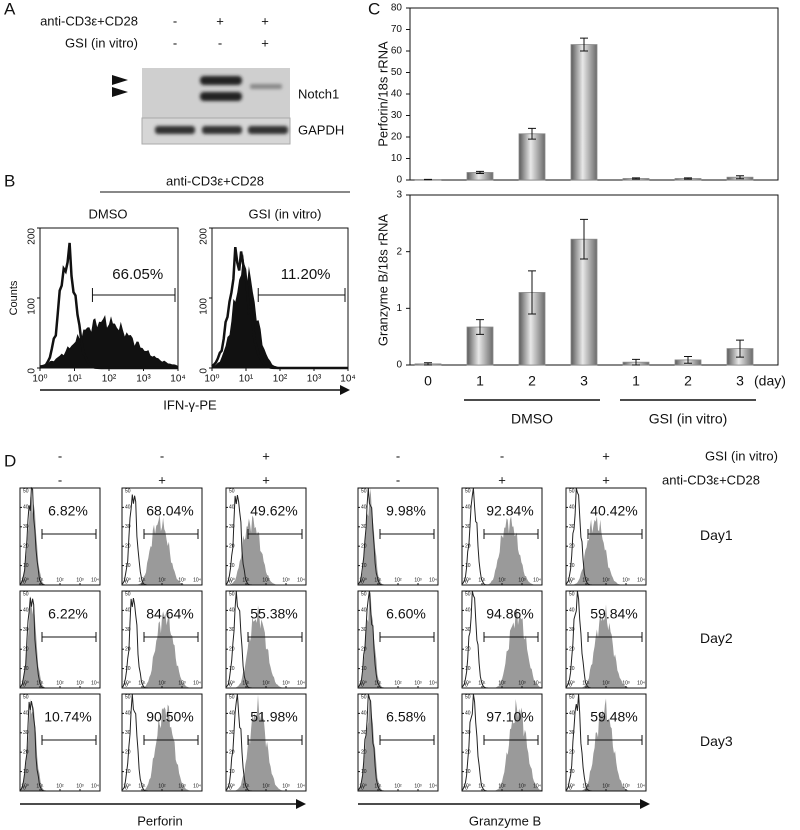  Describe the element at coordinates (215, 180) in the screenshot. I see `header: anti-CD3ε+CD28` at that location.